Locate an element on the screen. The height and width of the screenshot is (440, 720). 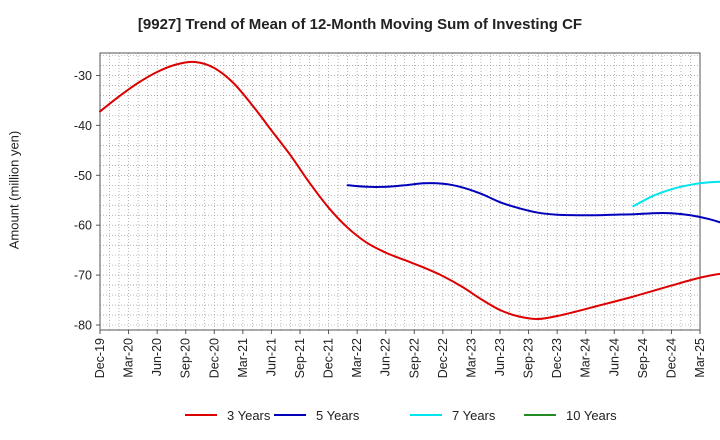
legend-item-10-years: 10 Years is located at coordinates (570, 415).